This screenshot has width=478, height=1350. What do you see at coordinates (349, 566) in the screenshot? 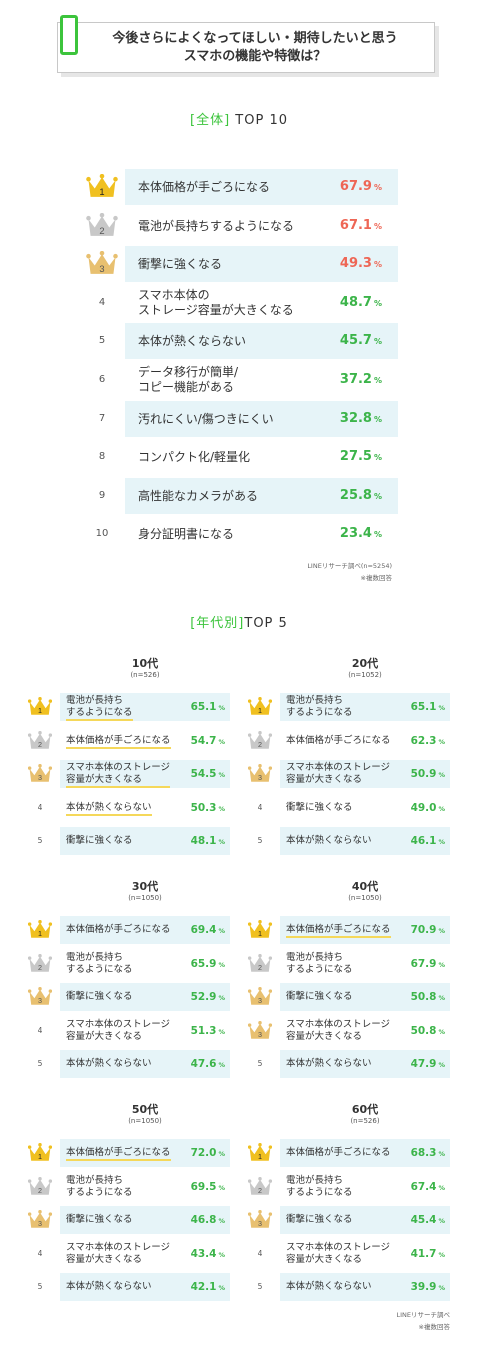
I see `overall-source: LINEリサーチ調べ(n=5254)` at bounding box center [349, 566].